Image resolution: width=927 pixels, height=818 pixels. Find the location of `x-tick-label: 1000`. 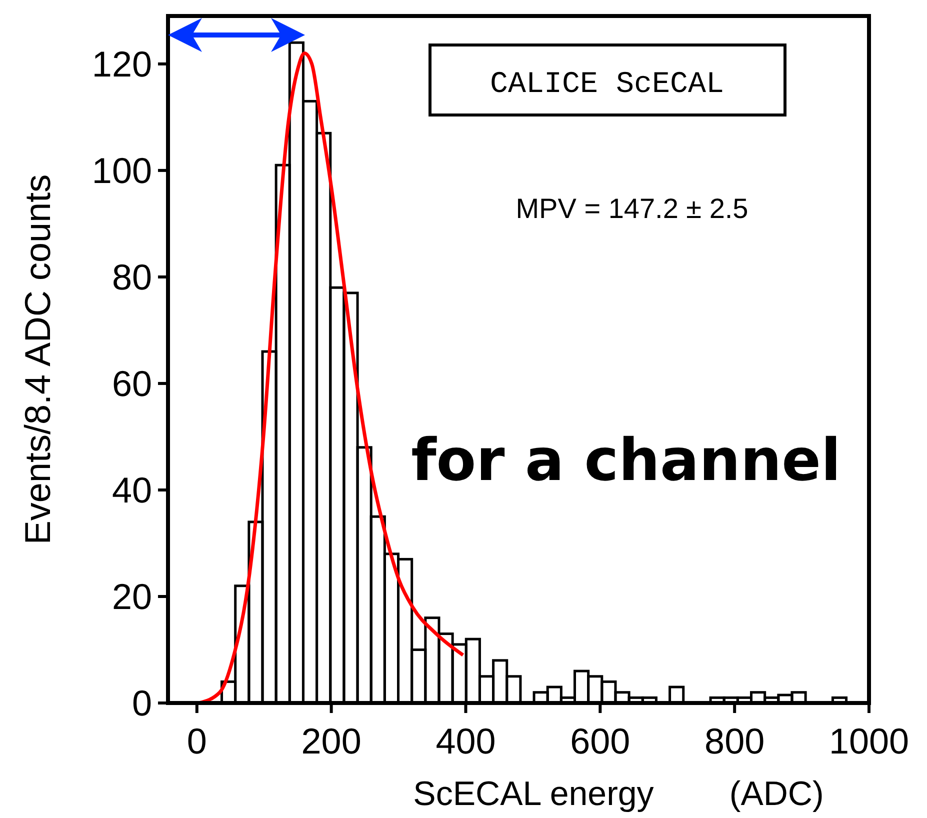

x-tick-label: 1000 is located at coordinates (869, 741).